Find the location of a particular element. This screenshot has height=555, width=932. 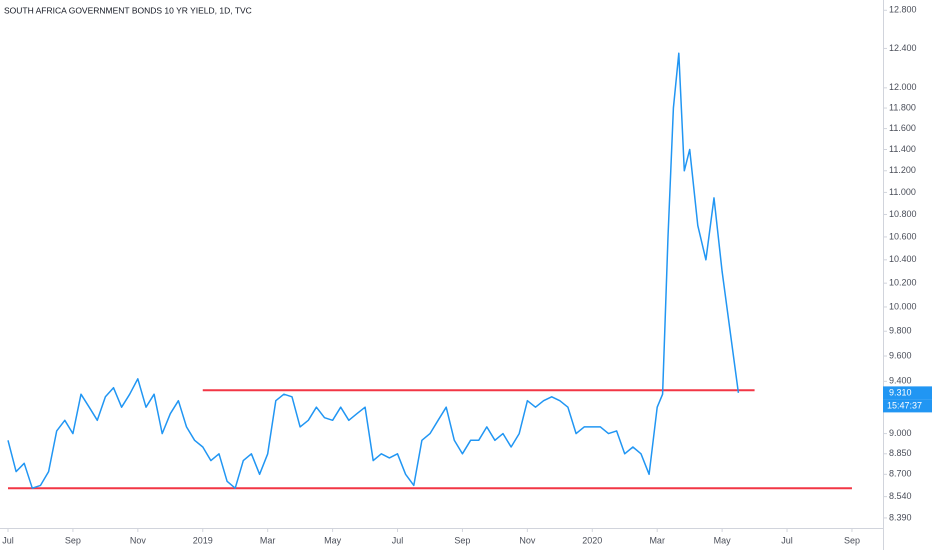

y-tick-label: 11.600 is located at coordinates (902, 128).